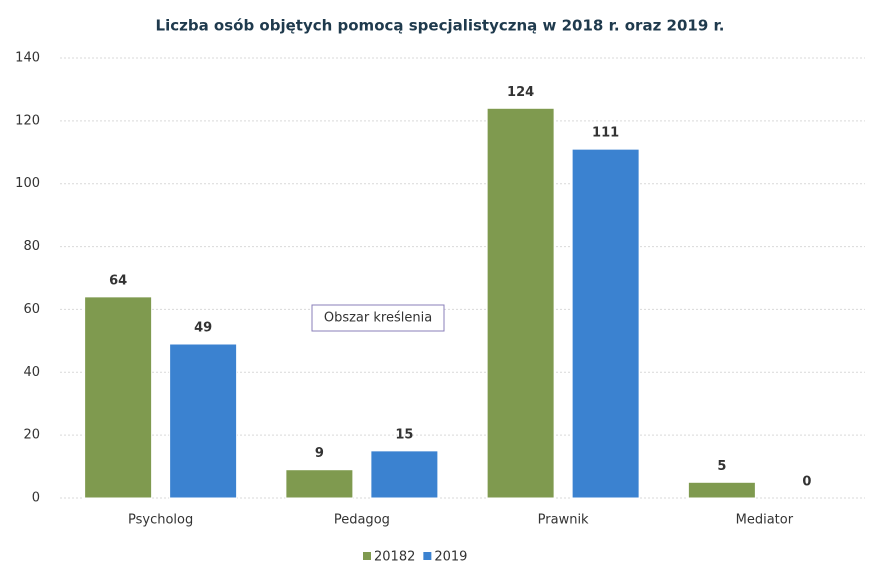 This screenshot has height=580, width=876. What do you see at coordinates (404, 434) in the screenshot?
I see `value-label: 15` at bounding box center [404, 434].